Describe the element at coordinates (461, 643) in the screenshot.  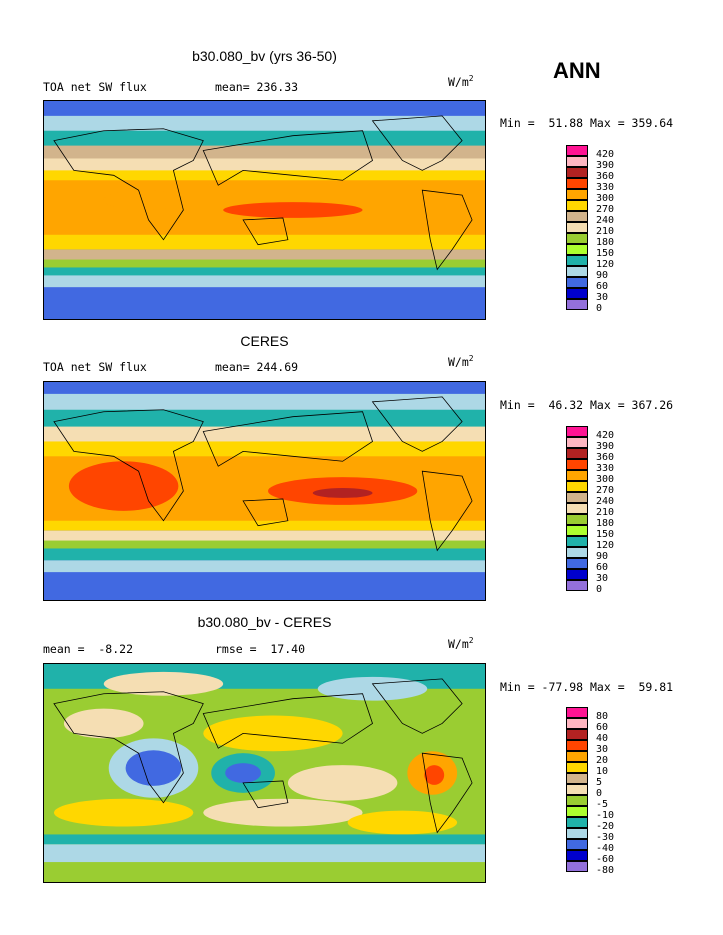
I see `panel3-units: W/m2` at that location.